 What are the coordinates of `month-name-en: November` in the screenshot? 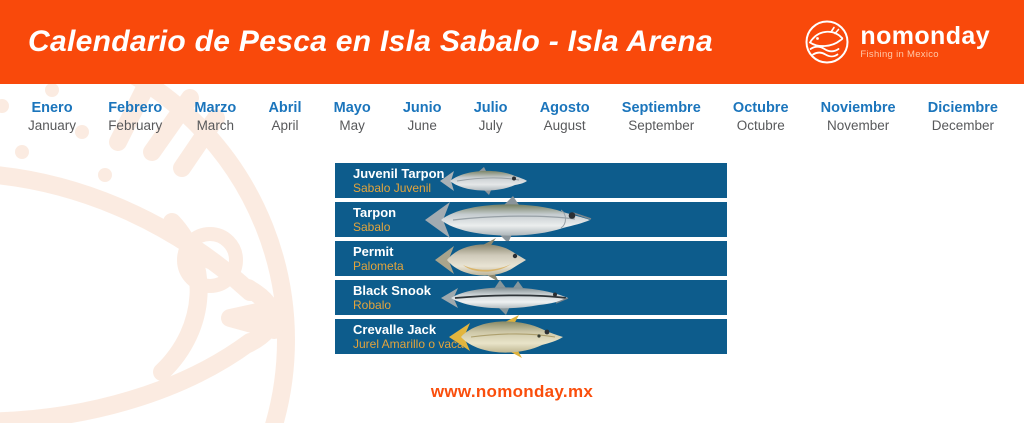 It's located at (858, 125).